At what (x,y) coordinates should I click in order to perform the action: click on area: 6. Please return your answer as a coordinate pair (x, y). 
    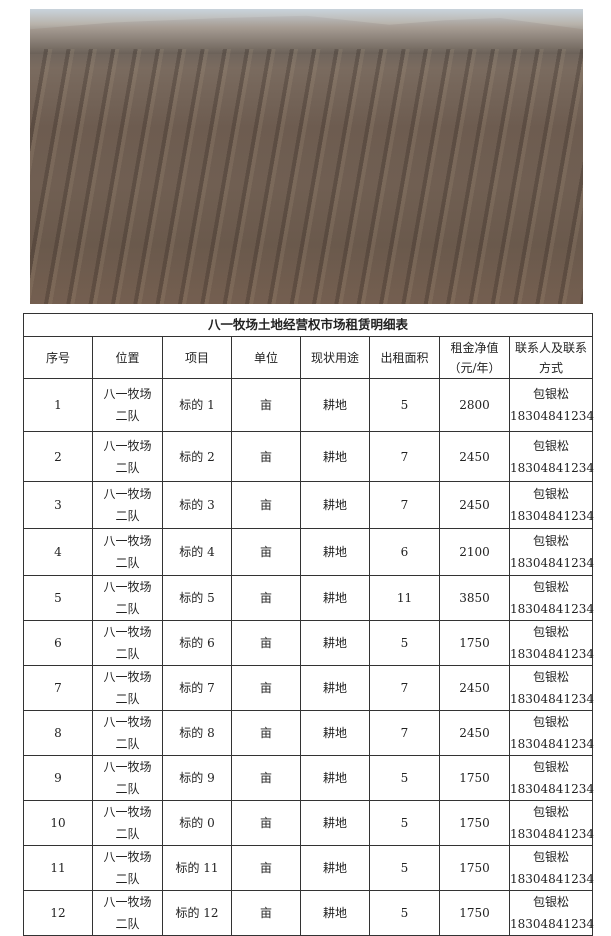
    Looking at the image, I should click on (404, 552).